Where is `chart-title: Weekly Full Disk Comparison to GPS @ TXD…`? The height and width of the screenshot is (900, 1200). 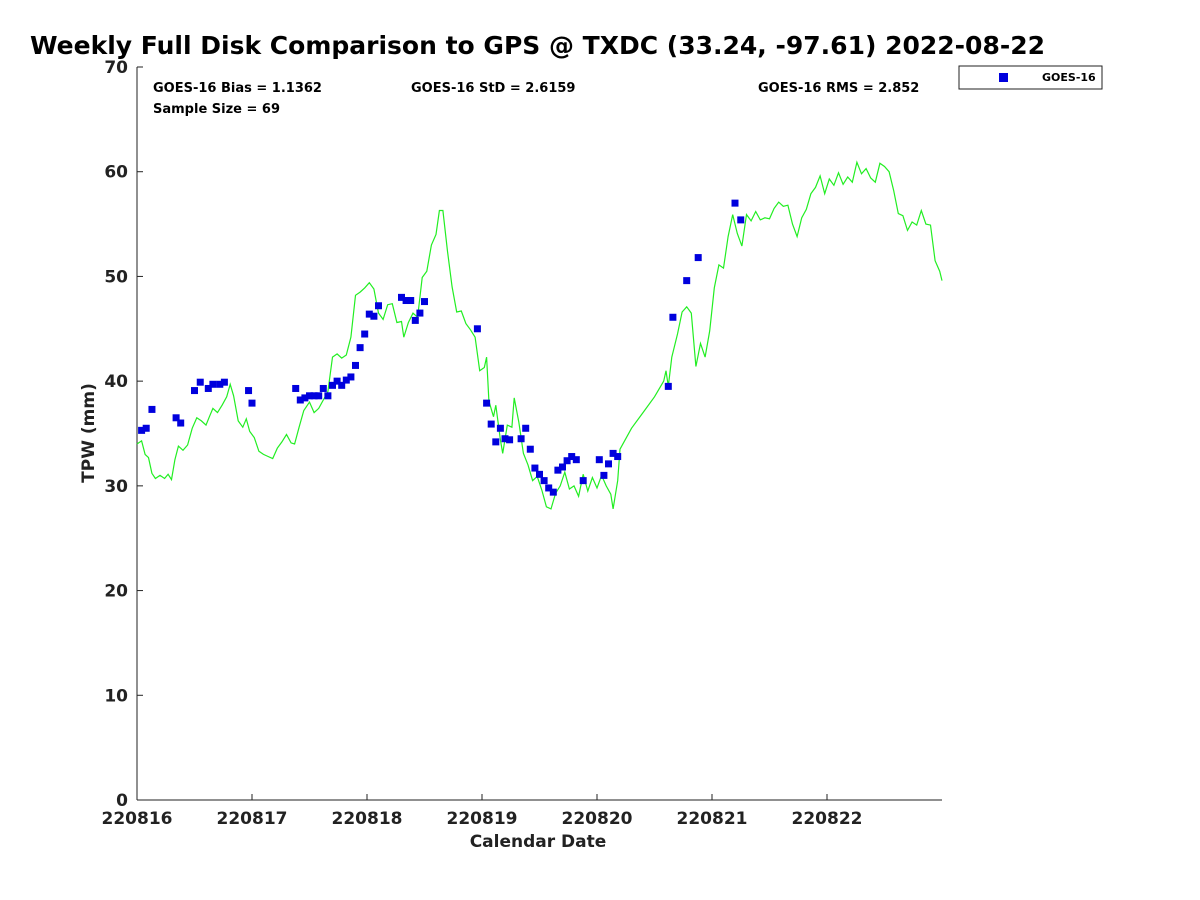 chart-title: Weekly Full Disk Comparison to GPS @ TXD… is located at coordinates (537, 45).